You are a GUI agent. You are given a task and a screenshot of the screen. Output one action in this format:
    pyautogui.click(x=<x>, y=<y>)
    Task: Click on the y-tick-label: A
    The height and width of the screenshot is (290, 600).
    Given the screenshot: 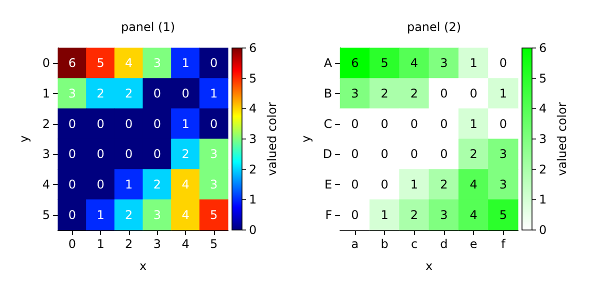 What is the action you would take?
    pyautogui.click(x=328, y=63)
    